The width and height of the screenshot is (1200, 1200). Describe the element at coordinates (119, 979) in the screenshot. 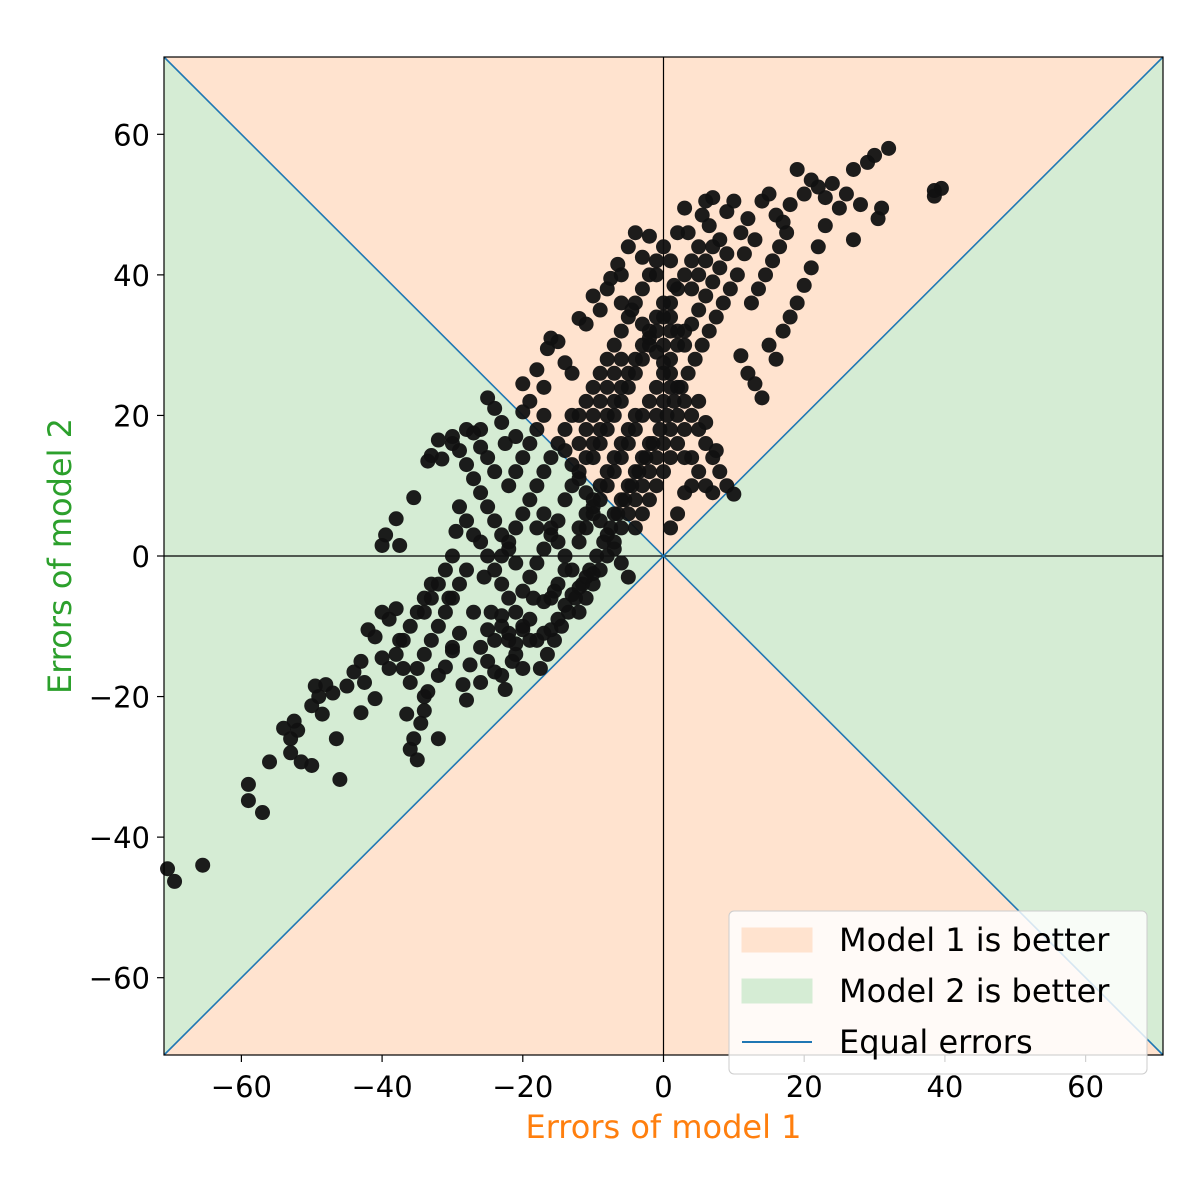

I see `y-tick-label-0: −60` at that location.